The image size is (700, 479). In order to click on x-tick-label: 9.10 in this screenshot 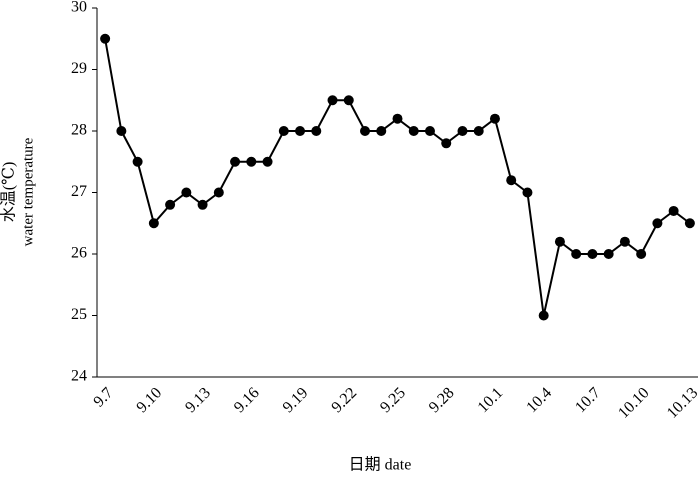, I will do `click(149, 400)`.